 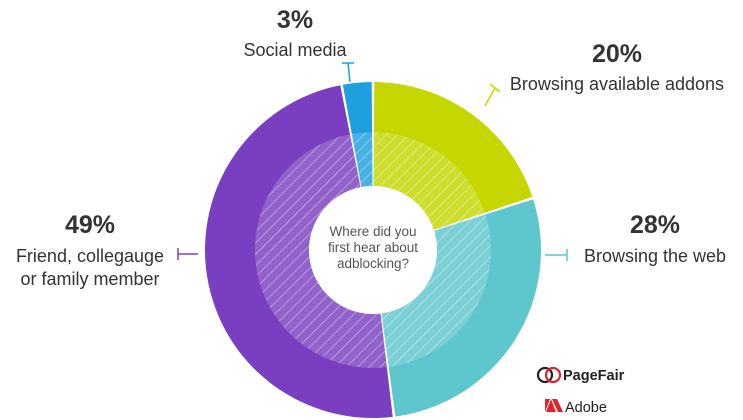 I want to click on slice-inner-addons, so click(x=429, y=181).